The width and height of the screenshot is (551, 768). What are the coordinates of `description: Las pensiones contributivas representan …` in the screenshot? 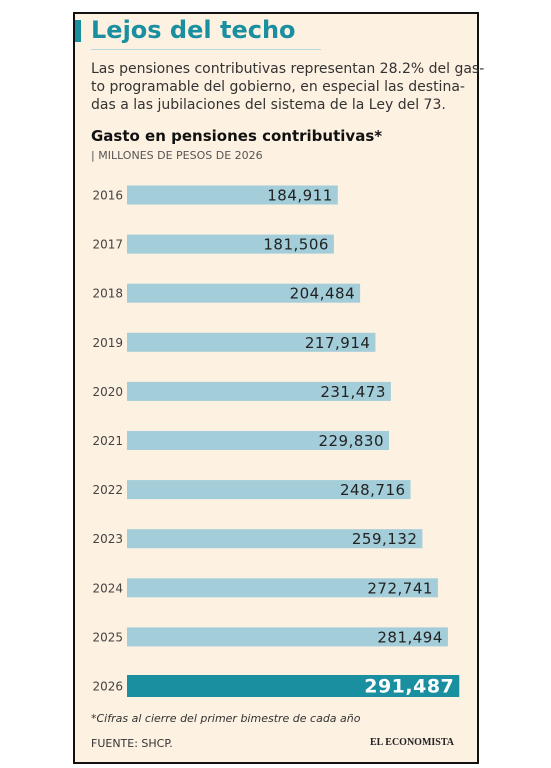 It's located at (287, 87).